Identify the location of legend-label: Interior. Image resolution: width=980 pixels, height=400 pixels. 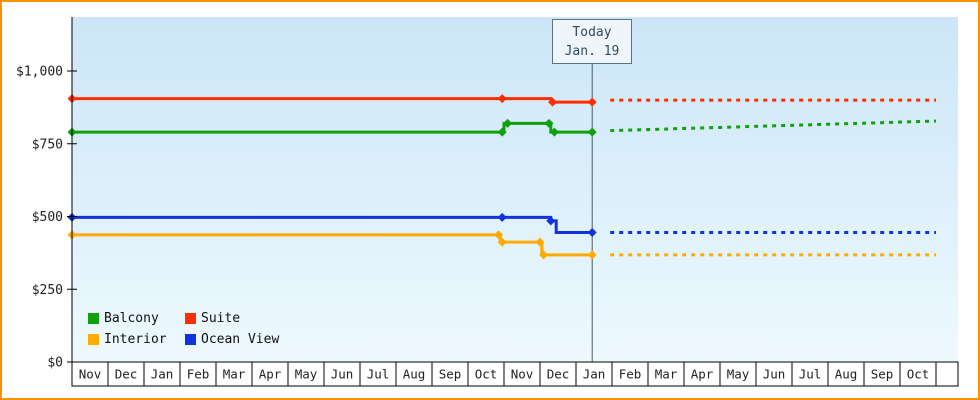
(135, 339).